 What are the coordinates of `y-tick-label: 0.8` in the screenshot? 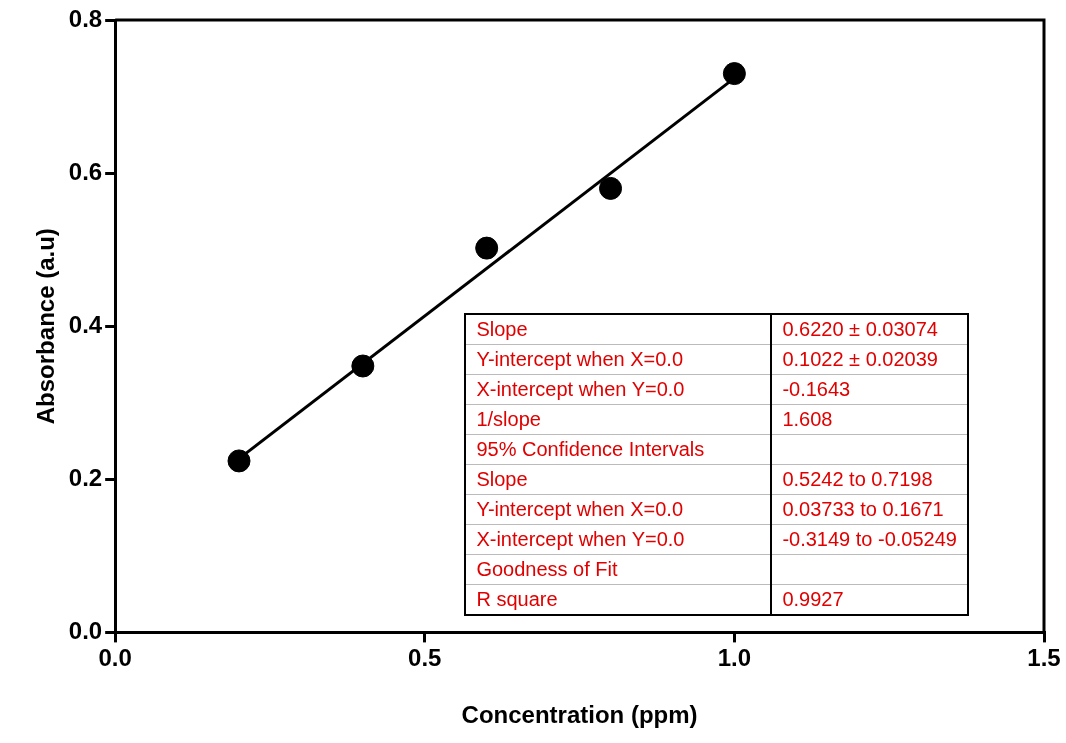 It's located at (85, 18).